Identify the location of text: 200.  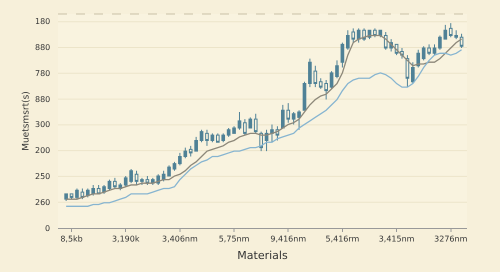
(42, 150).